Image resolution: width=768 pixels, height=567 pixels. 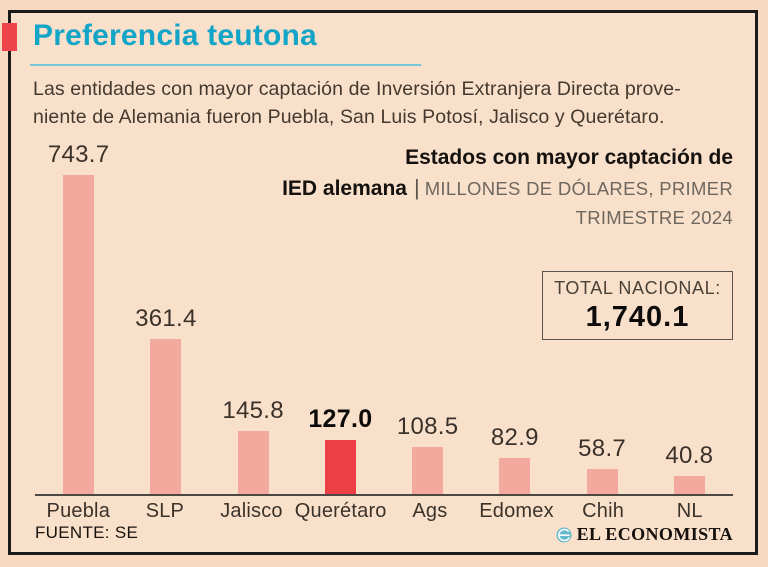 I want to click on category-label: Chih, so click(x=603, y=511).